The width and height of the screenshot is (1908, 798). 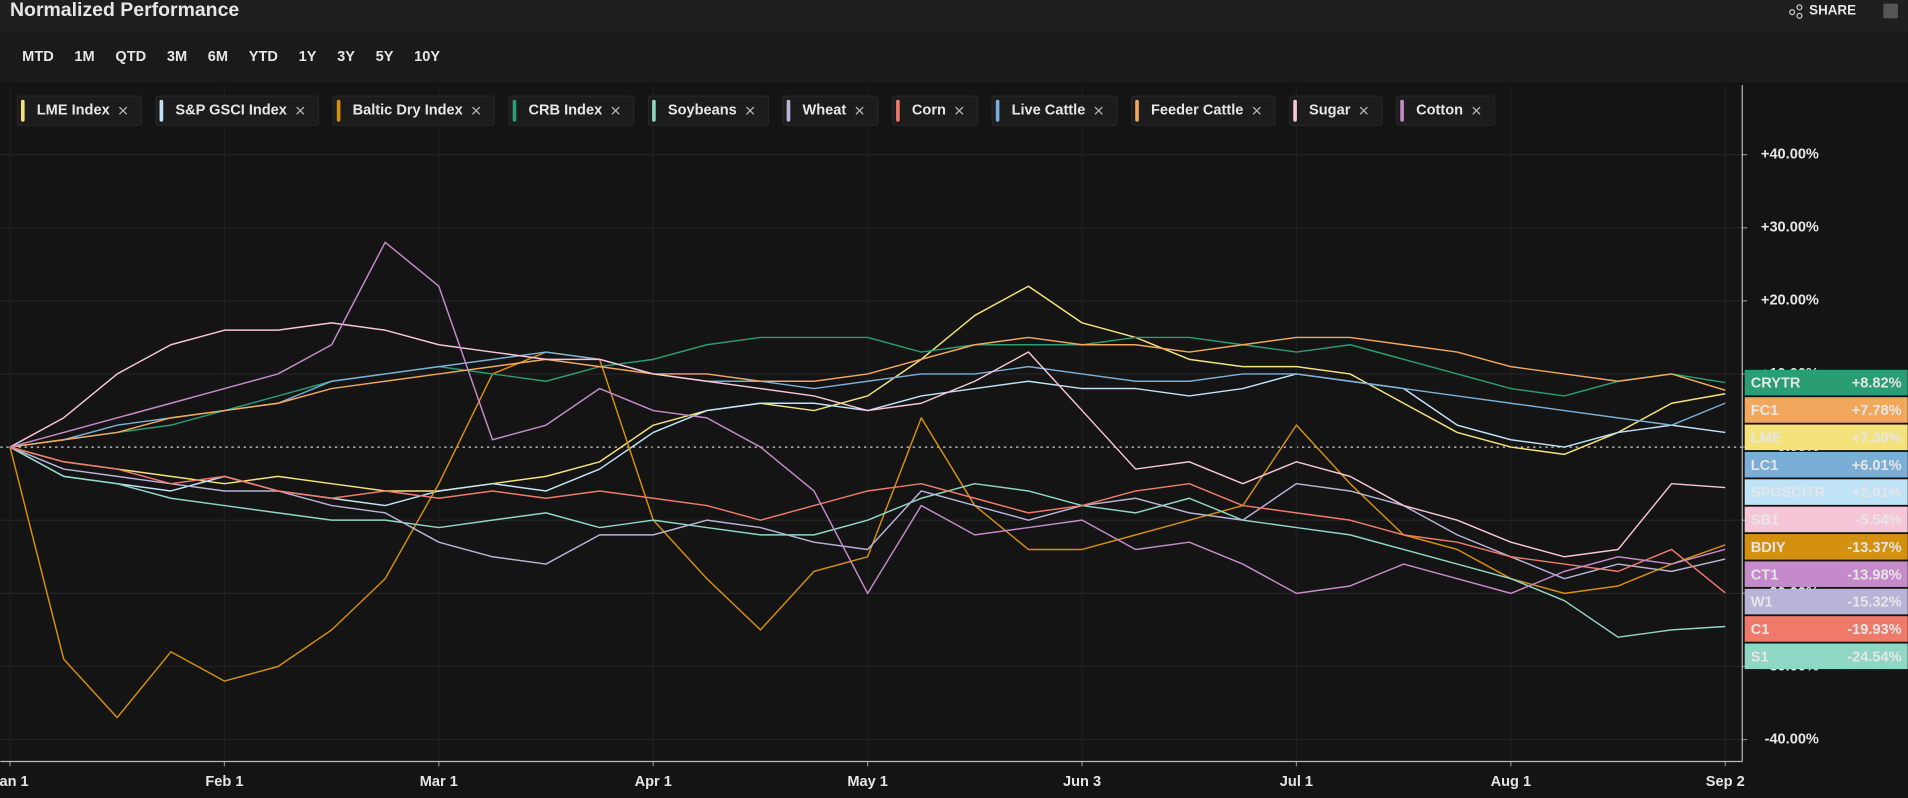 I want to click on end-tag: SB1 -5.54%, so click(x=1826, y=519).